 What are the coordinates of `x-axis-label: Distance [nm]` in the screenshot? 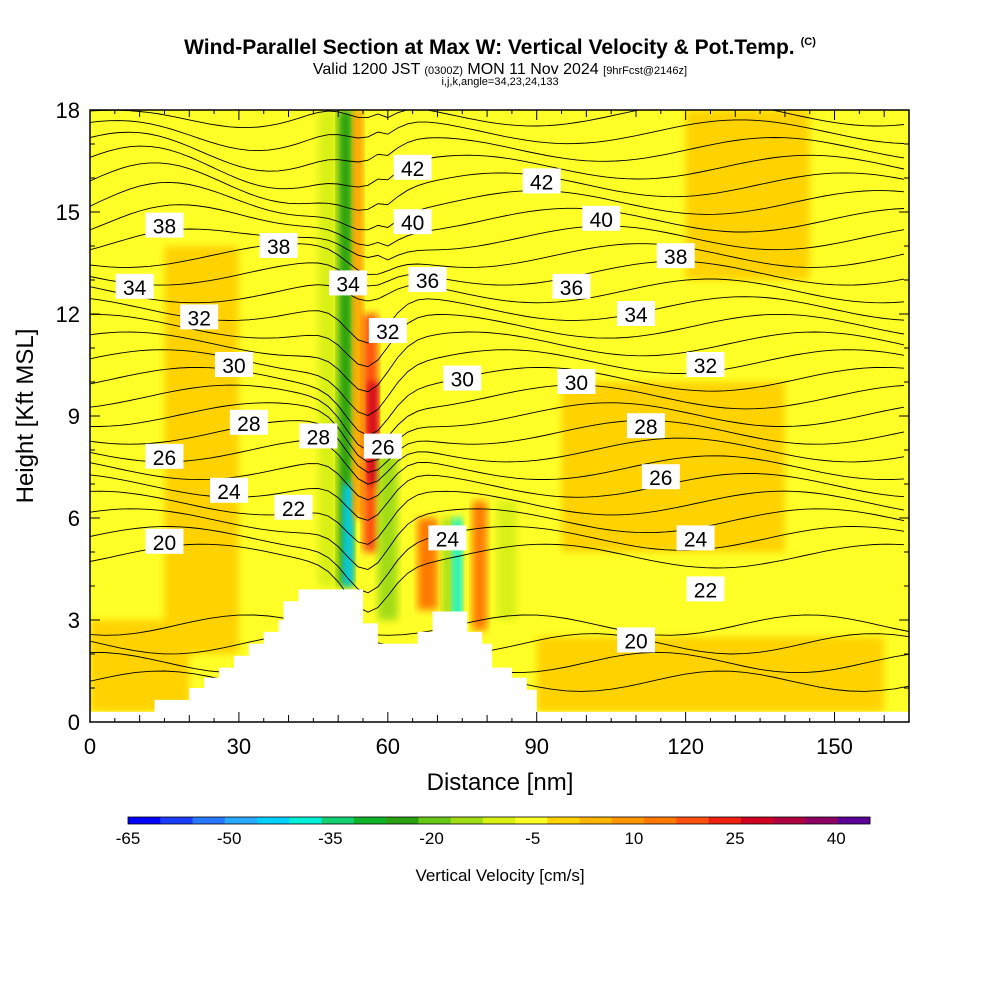 It's located at (500, 782).